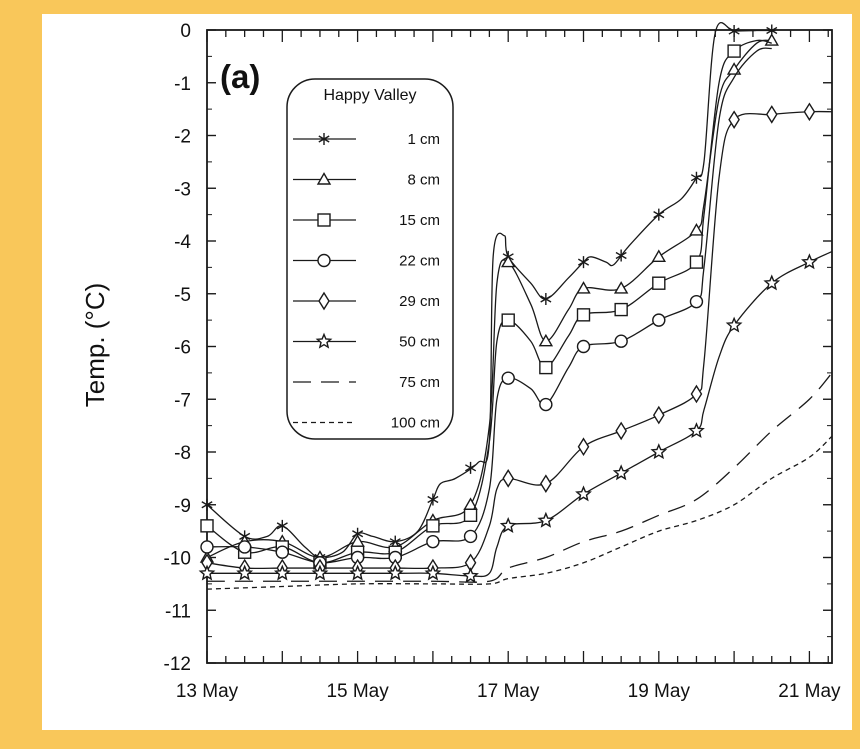 This screenshot has width=860, height=749. What do you see at coordinates (178, 611) in the screenshot?
I see `y-tick-label-11: -11` at bounding box center [178, 611].